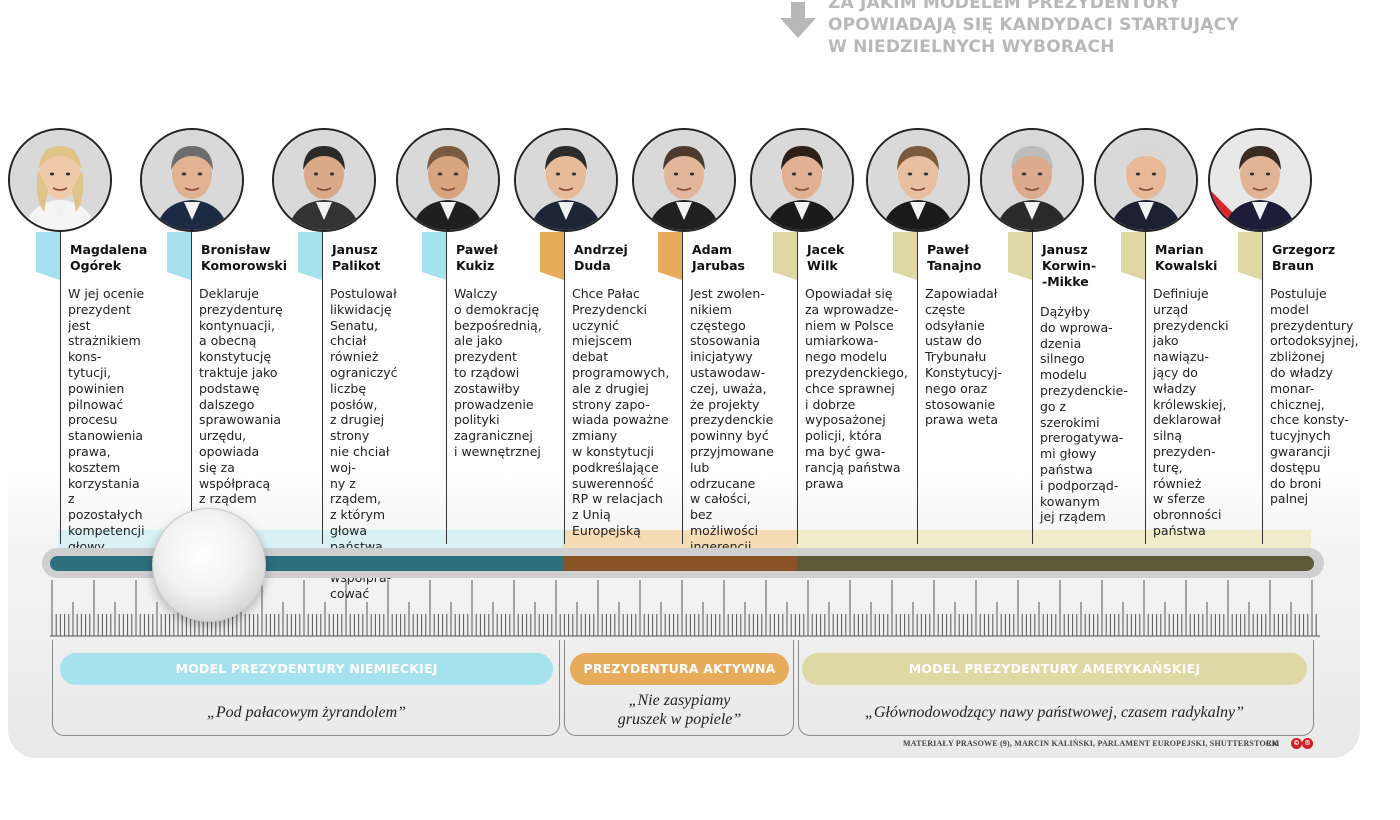 This screenshot has height=820, width=1400. What do you see at coordinates (1307, 743) in the screenshot?
I see `registered-logo-icon: ®` at bounding box center [1307, 743].